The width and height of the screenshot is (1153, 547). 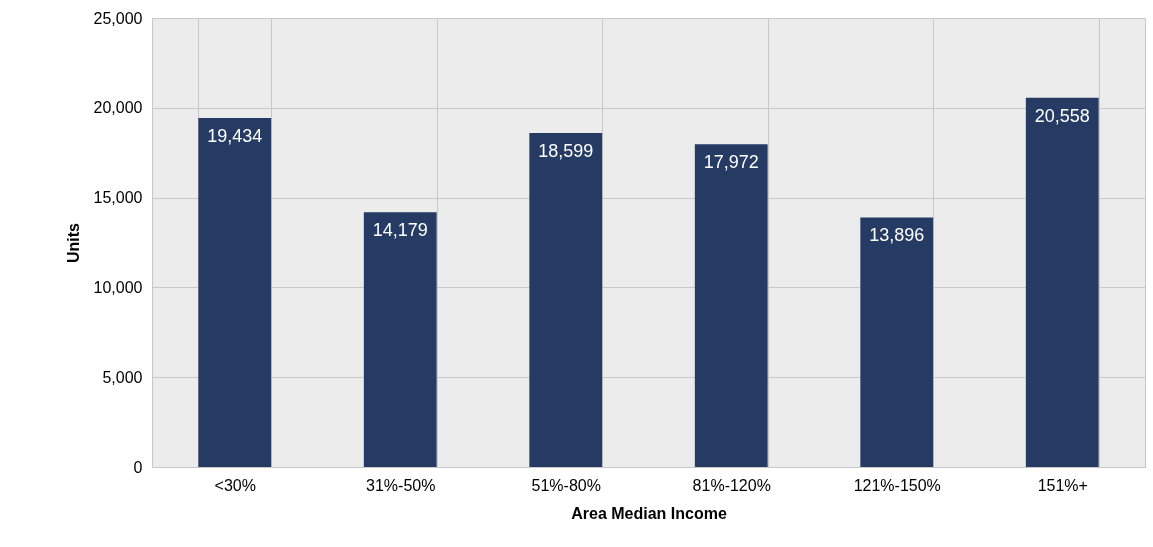 What do you see at coordinates (731, 485) in the screenshot?
I see `x-tick-label: 81%-120%` at bounding box center [731, 485].